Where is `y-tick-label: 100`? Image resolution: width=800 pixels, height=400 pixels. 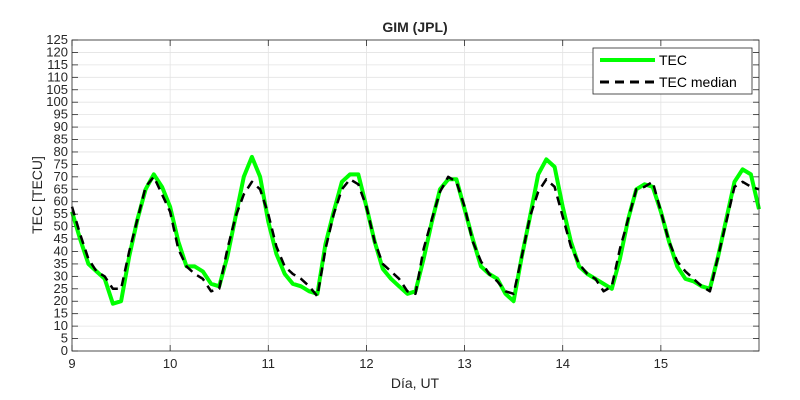
y-tick-label: 100 is located at coordinates (57, 101).